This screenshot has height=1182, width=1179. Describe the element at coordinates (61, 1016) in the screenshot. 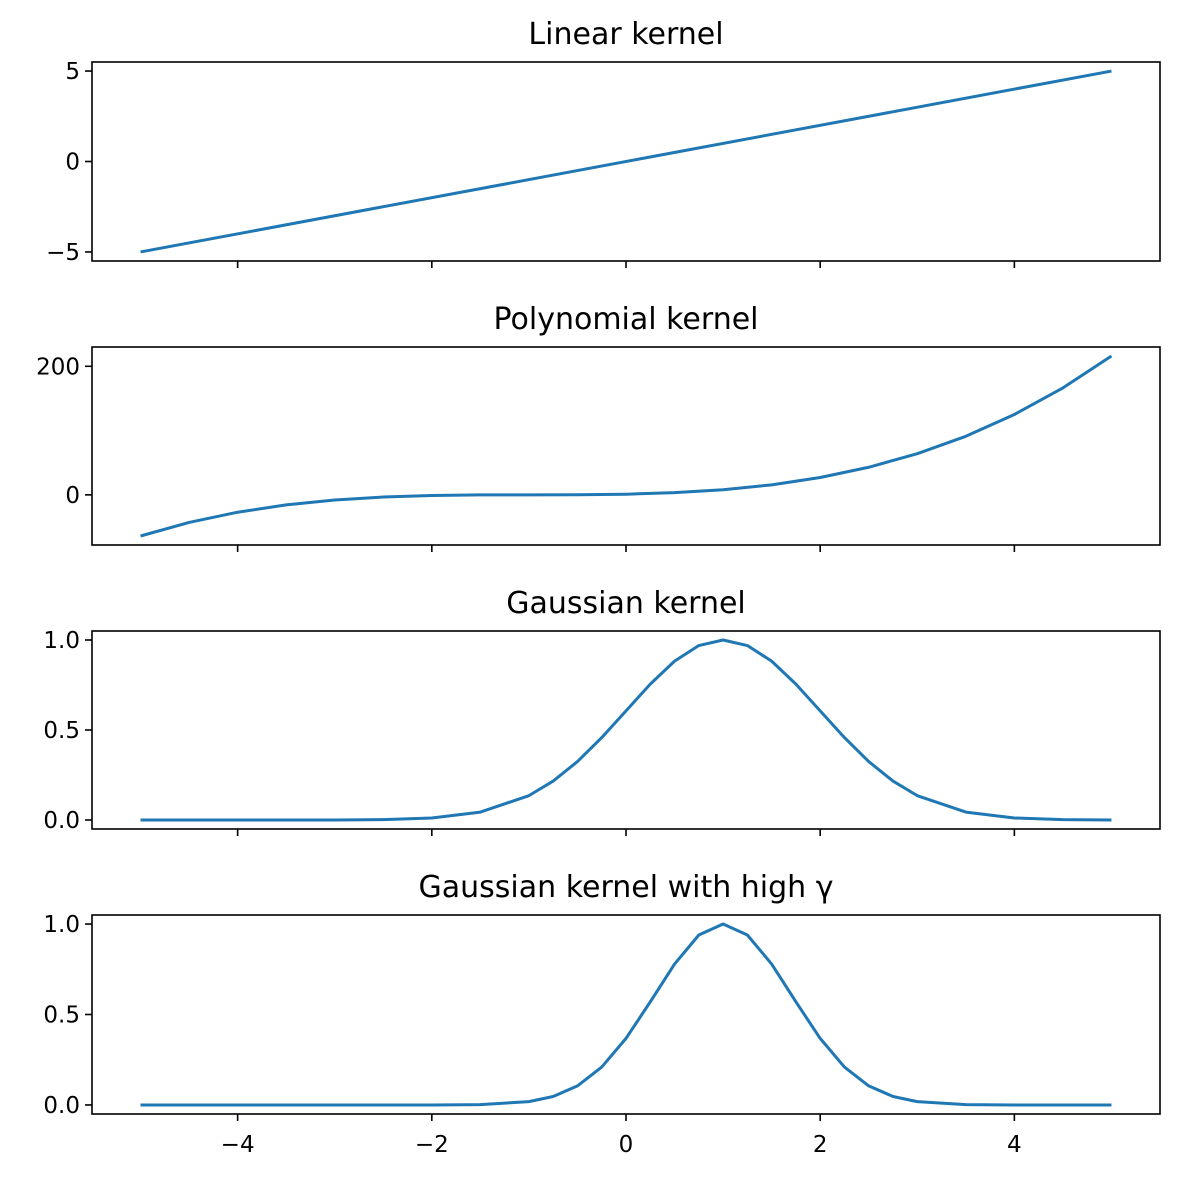

I see `panel-4-y-tick-label-2: 0.5` at that location.